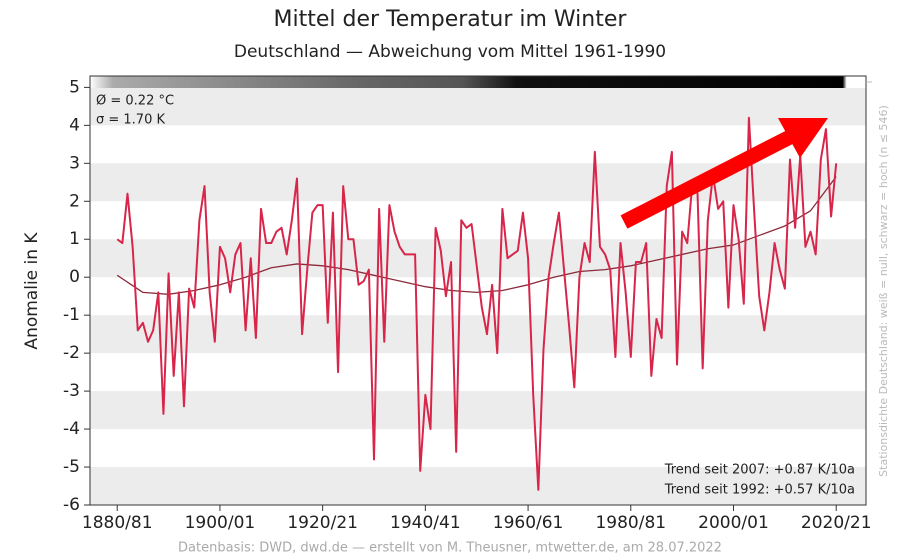 Image resolution: width=900 pixels, height=558 pixels. Describe the element at coordinates (74, 163) in the screenshot. I see `y-tick-label: 3` at that location.